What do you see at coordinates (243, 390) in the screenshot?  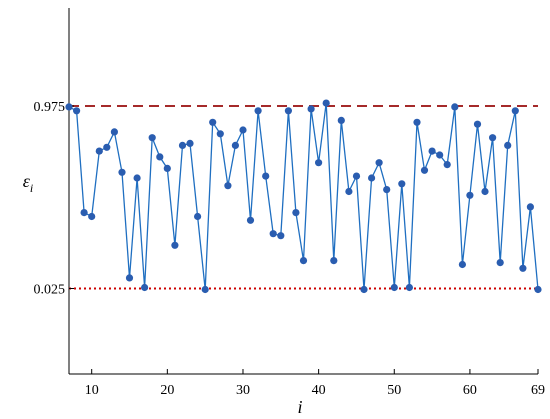 I see `x-tick-label: 30` at bounding box center [243, 390].